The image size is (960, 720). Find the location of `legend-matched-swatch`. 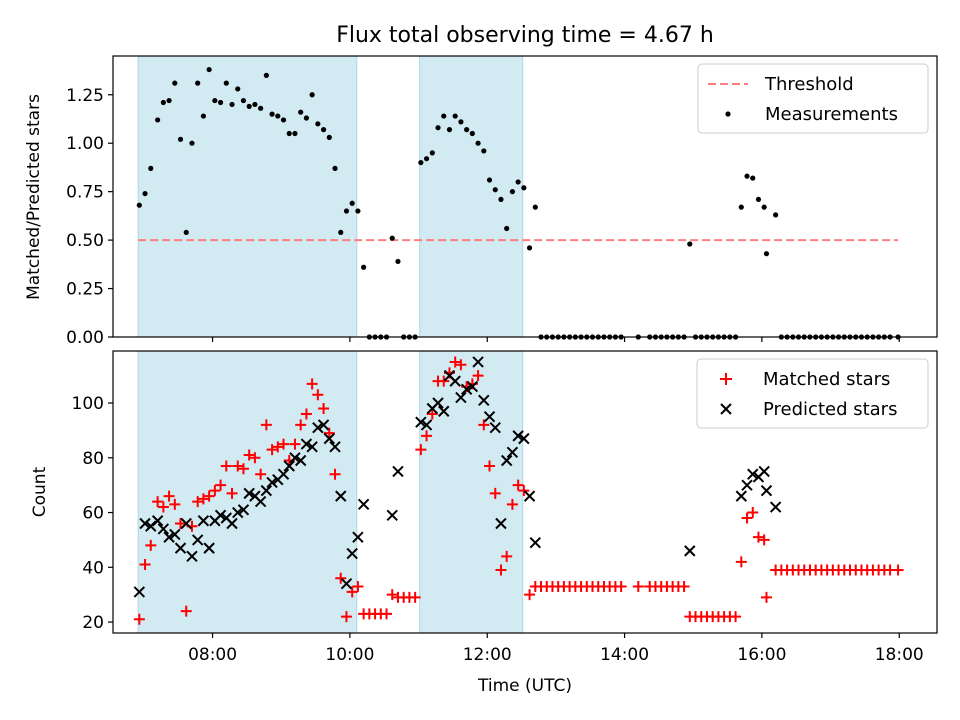

legend-matched-swatch is located at coordinates (726, 379).